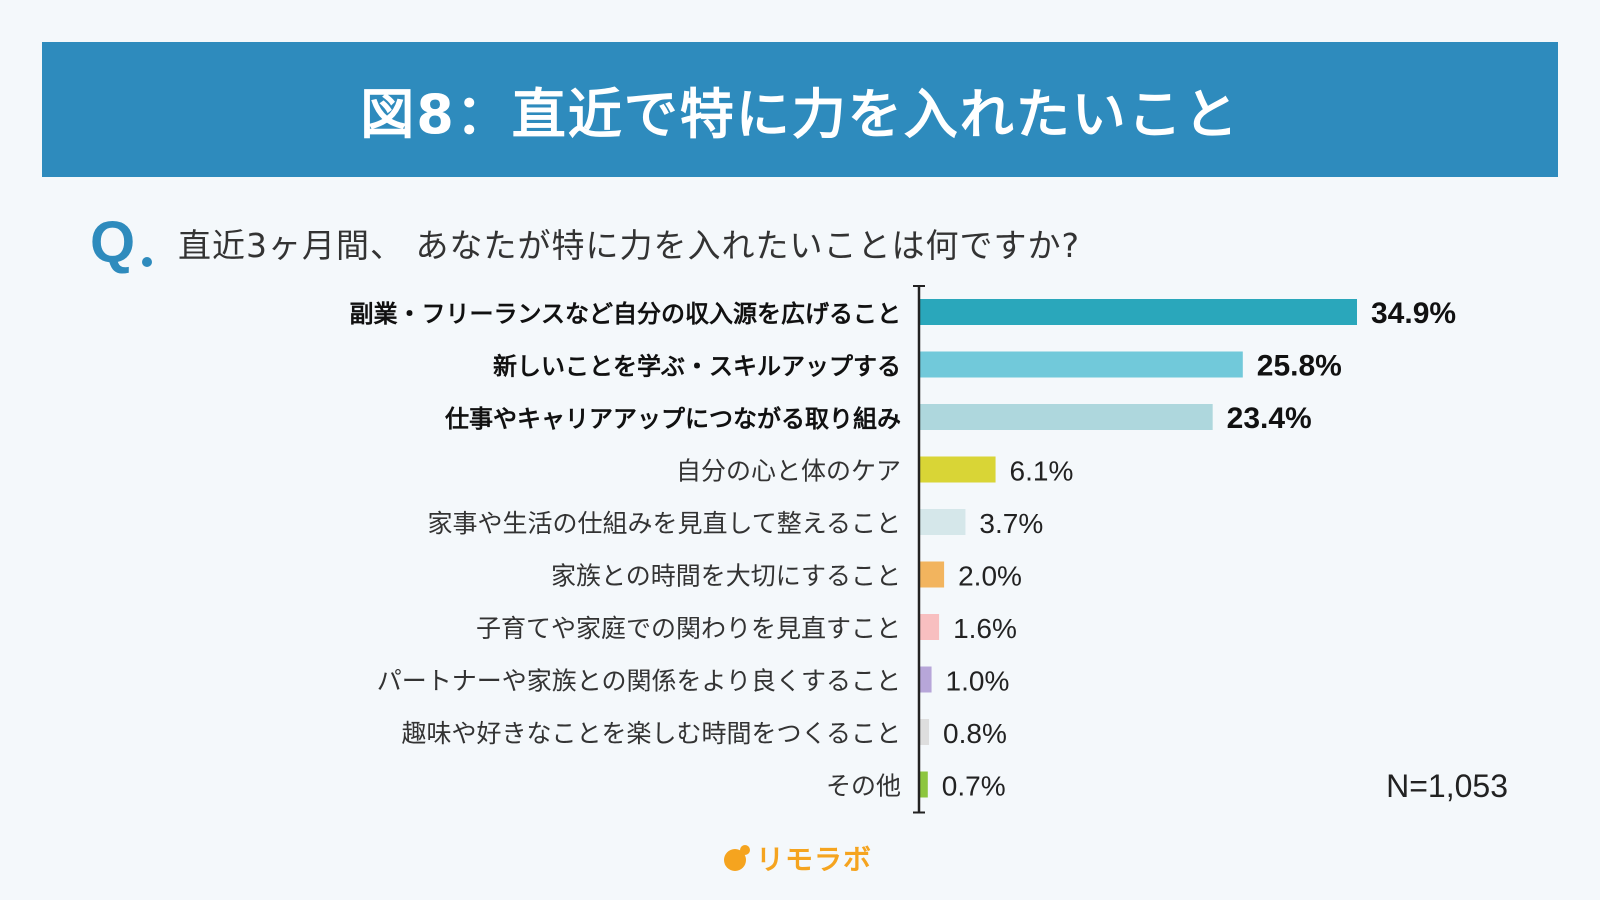 The image size is (1600, 900). Describe the element at coordinates (863, 786) in the screenshot. I see `category-label: その他` at that location.